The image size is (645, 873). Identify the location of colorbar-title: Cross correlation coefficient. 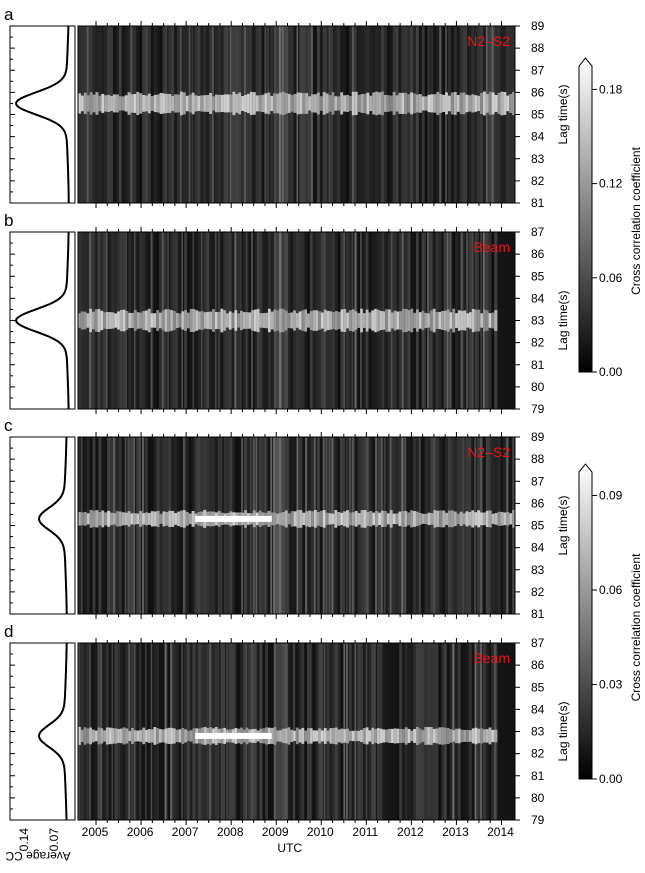
(636, 220).